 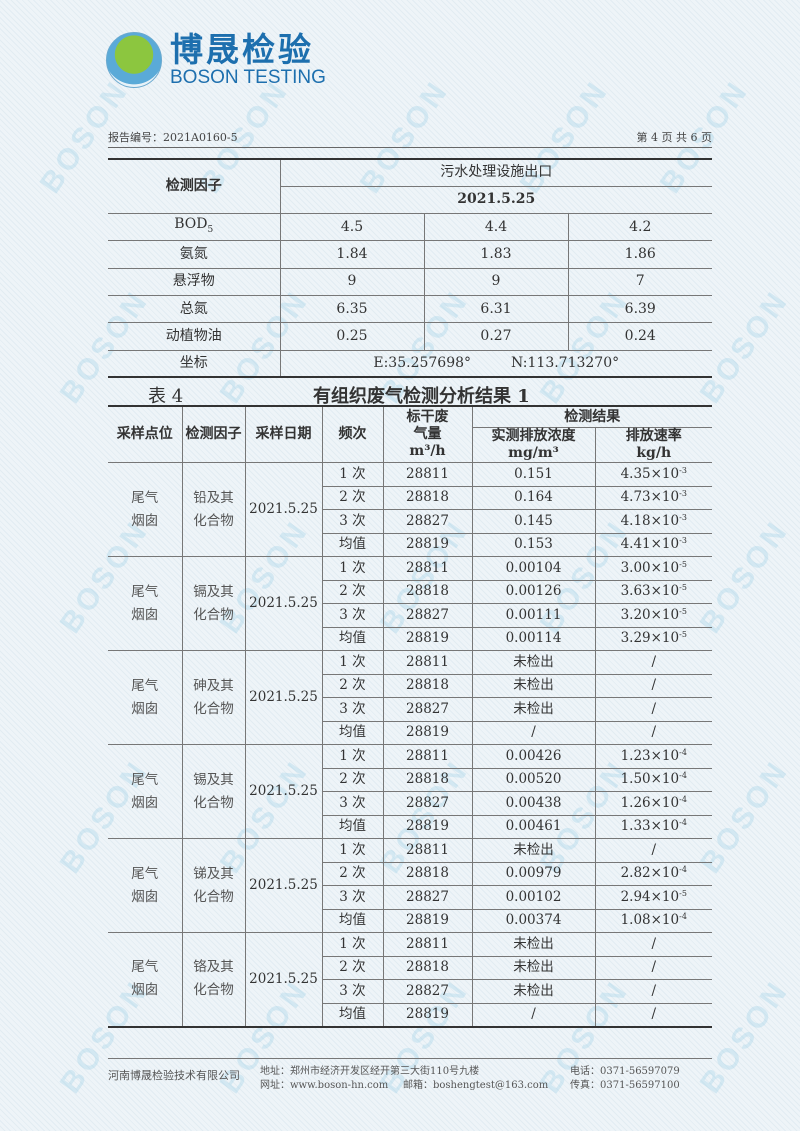 I want to click on factor-subscript: 5, so click(x=210, y=229).